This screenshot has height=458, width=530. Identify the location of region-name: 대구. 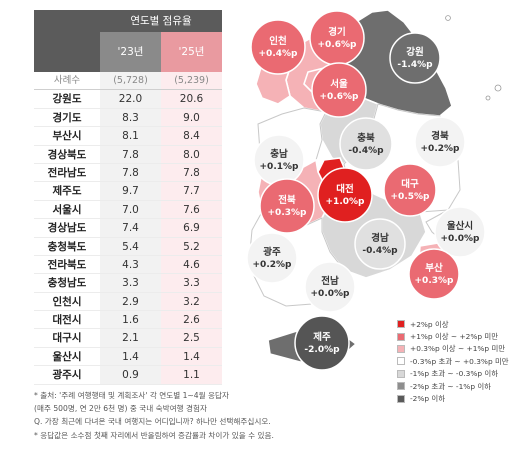
(410, 184).